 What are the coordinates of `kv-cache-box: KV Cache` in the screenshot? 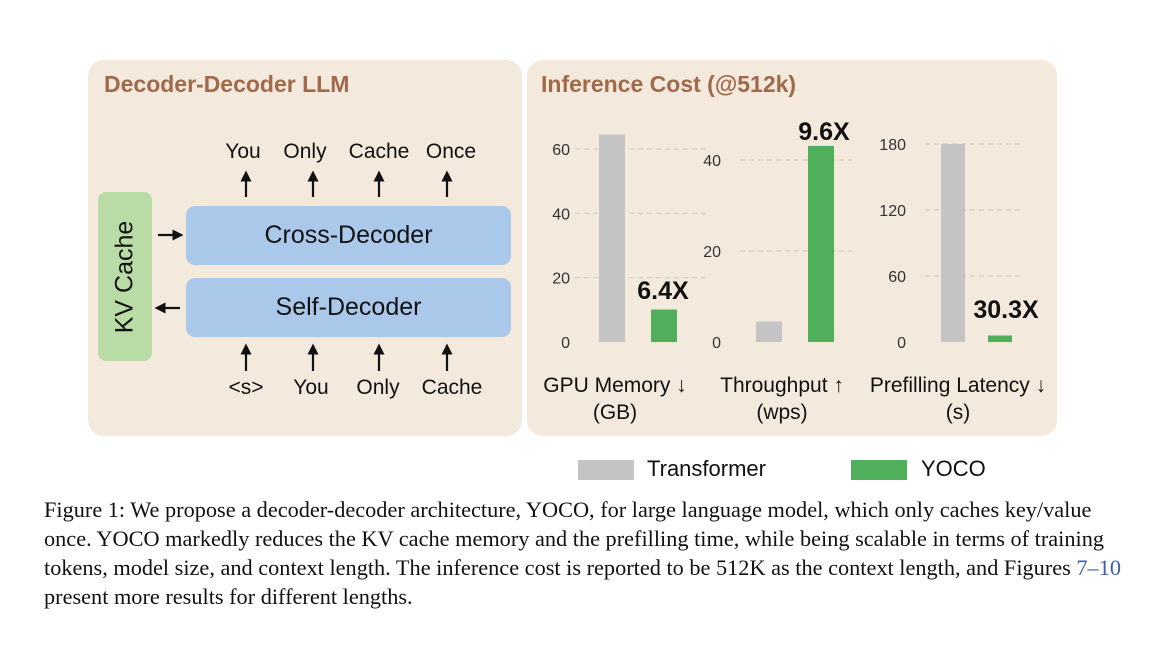 It's located at (125, 276).